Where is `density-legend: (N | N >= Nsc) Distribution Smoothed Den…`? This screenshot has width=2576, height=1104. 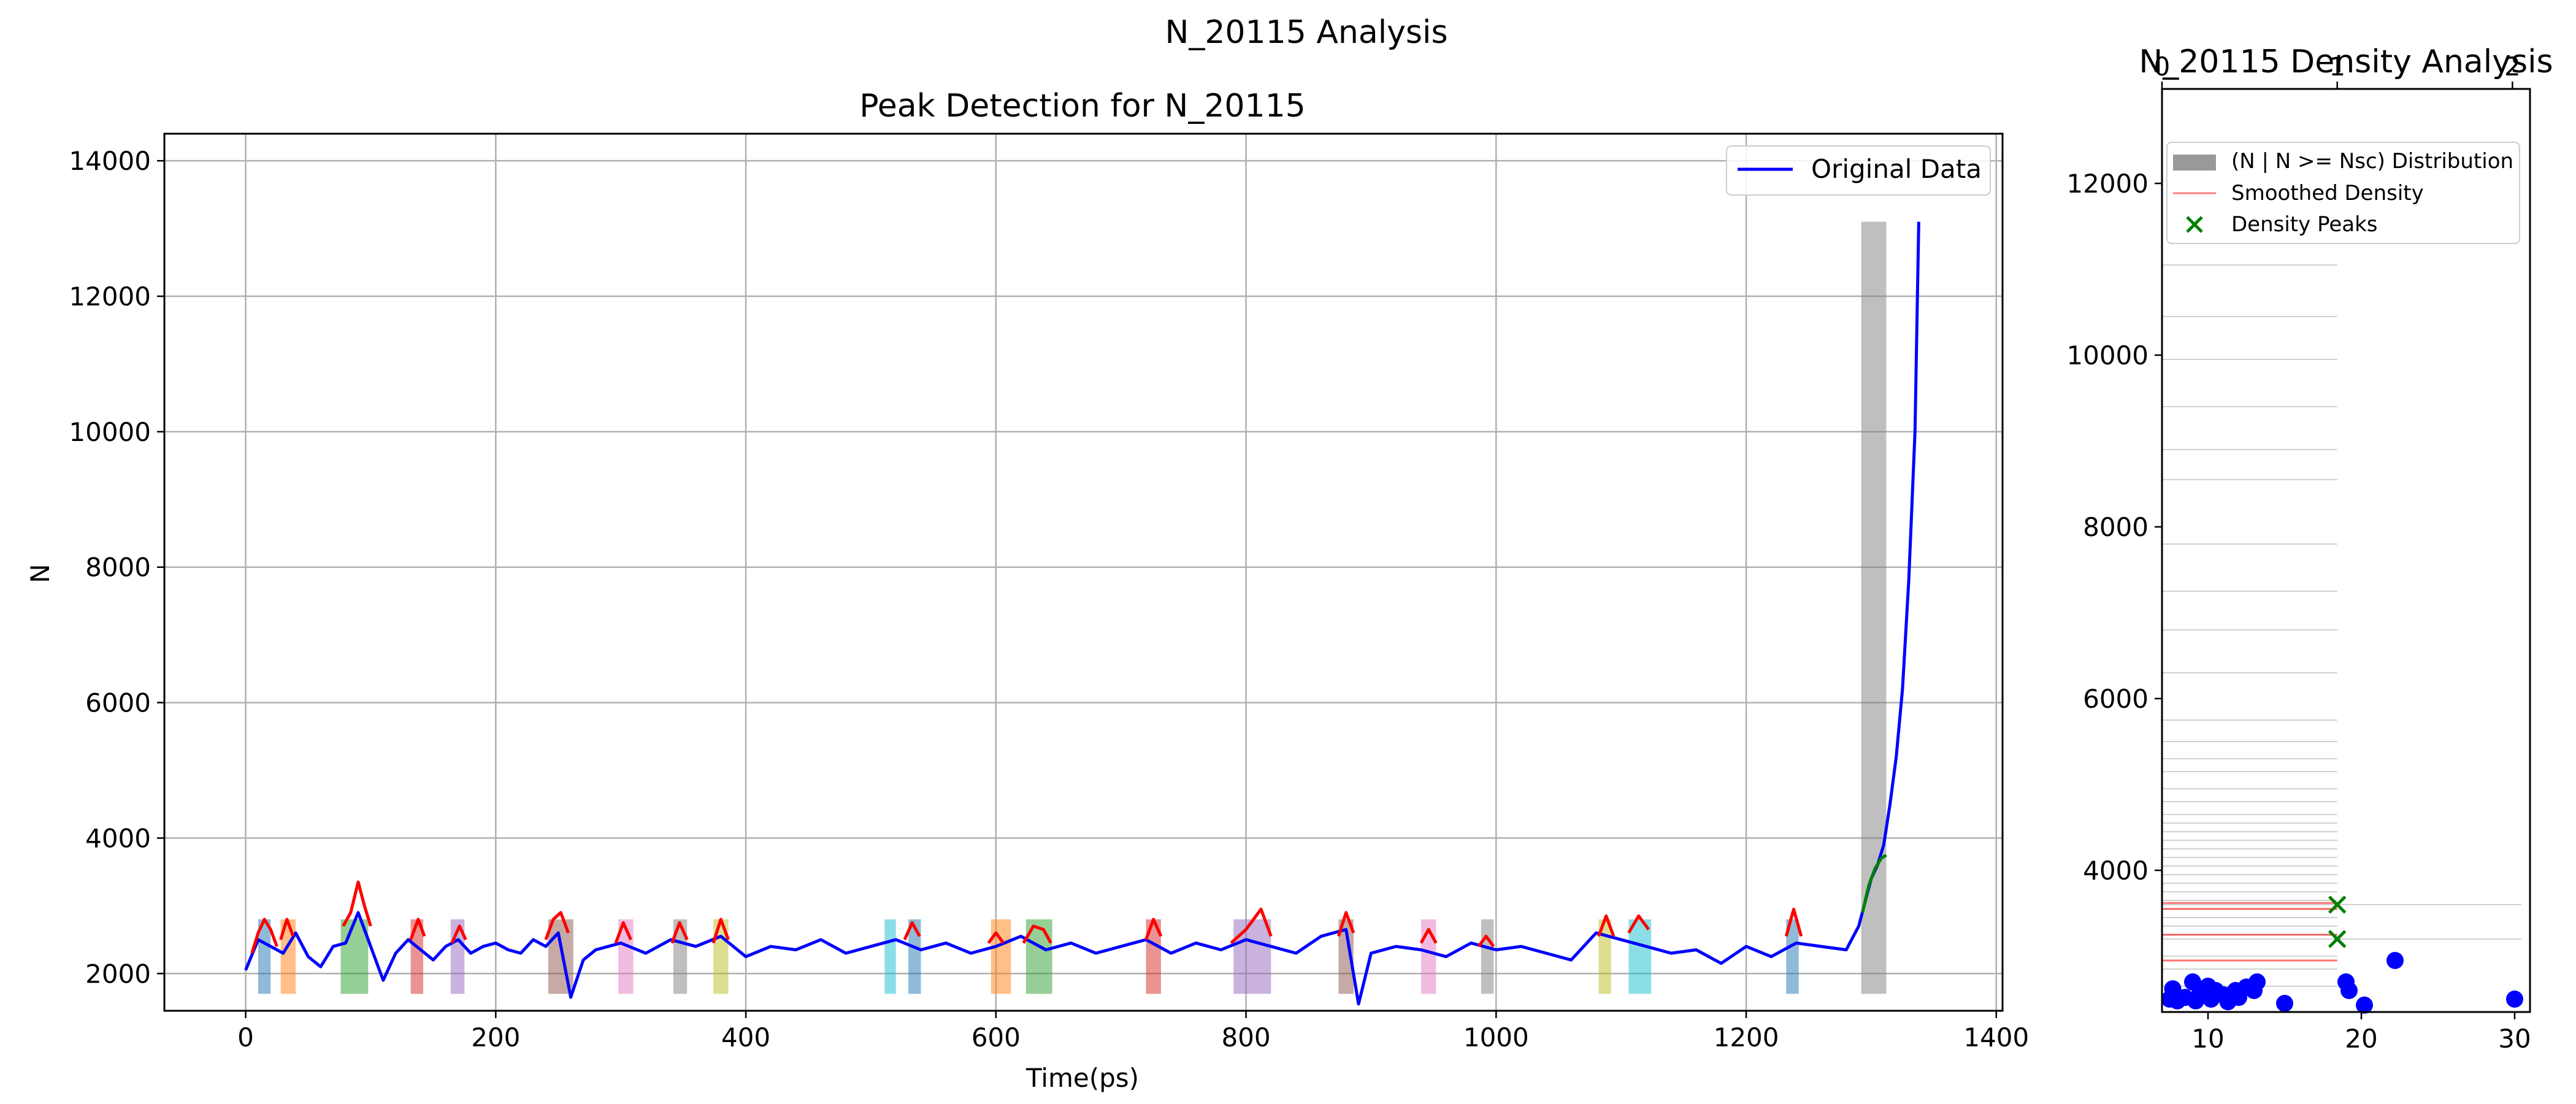
density-legend: (N | N >= Nsc) Distribution Smoothed Den… is located at coordinates (2343, 193).